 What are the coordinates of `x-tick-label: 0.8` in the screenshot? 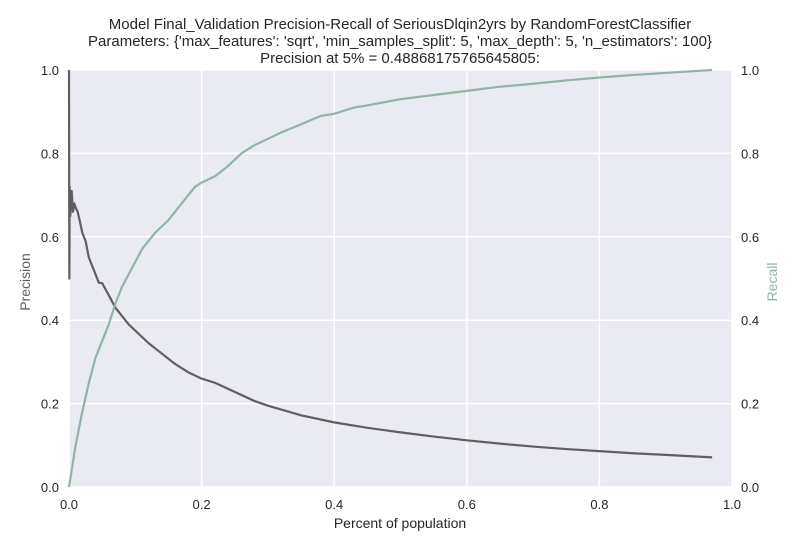 It's located at (599, 504).